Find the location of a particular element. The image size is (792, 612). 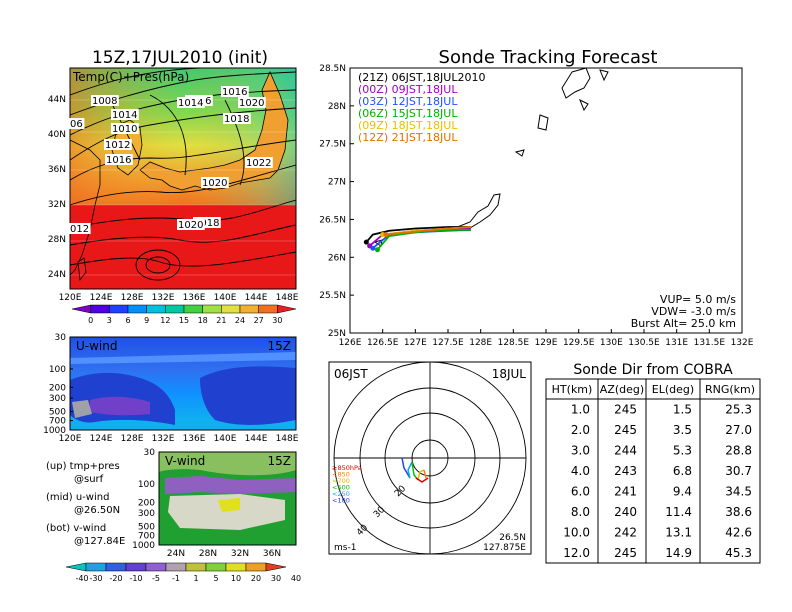

track-lat-label: 25.5N is located at coordinates (332, 296).